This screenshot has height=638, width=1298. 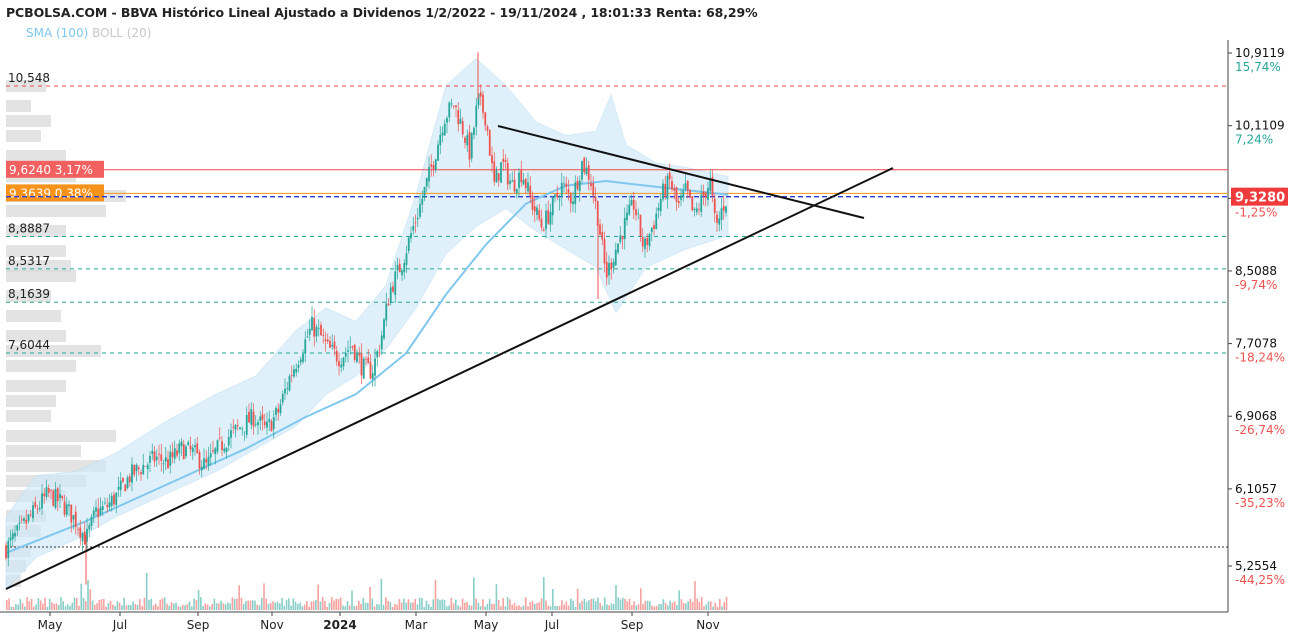 I want to click on x-tick-label: Nov, so click(x=271, y=625).